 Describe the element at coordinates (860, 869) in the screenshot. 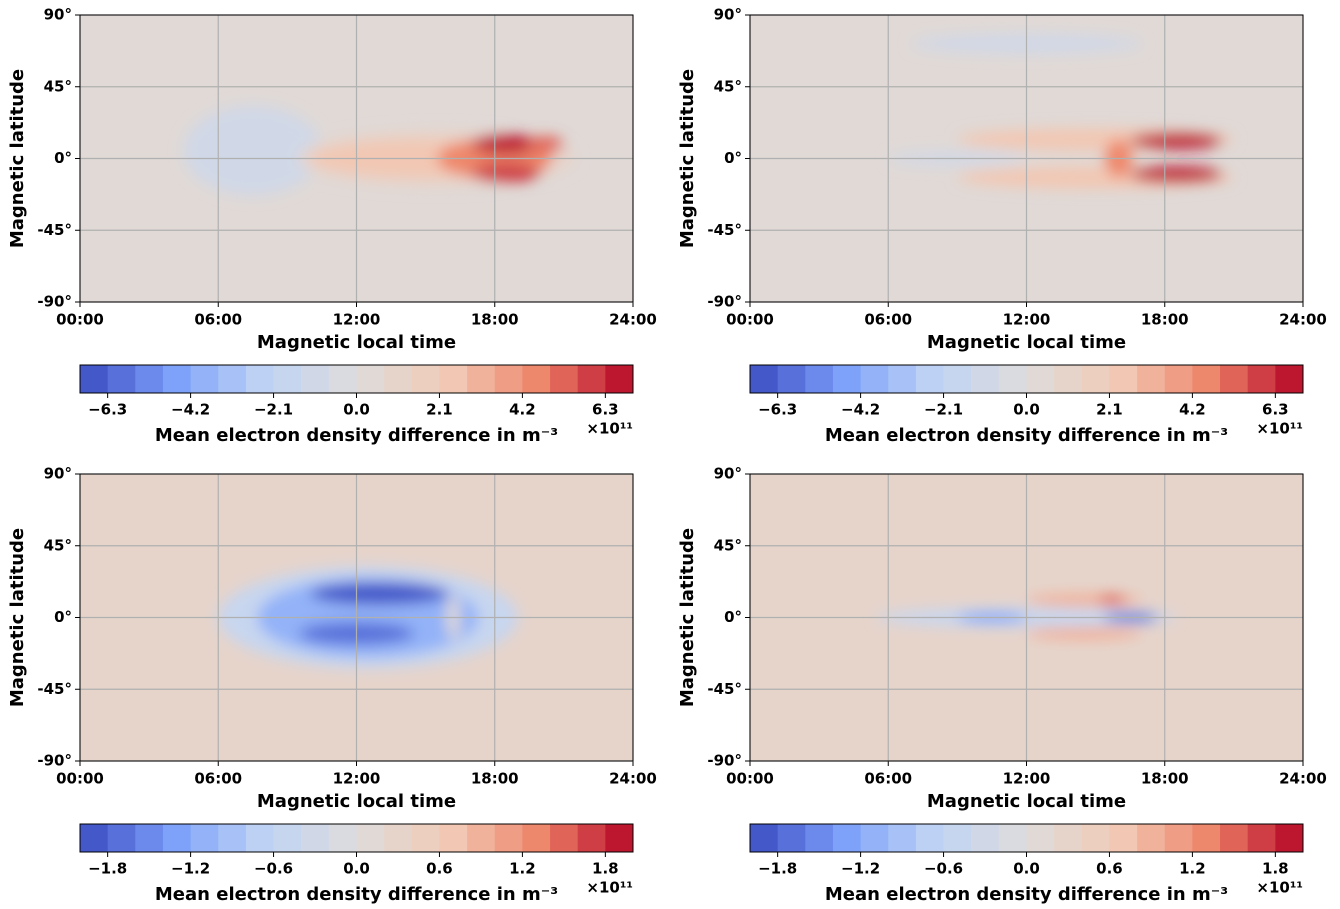

I see `colorbar-tick-label: −1.2` at that location.